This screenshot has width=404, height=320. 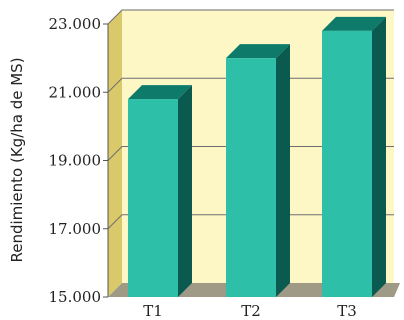 I want to click on x-tick-label: T3, so click(x=347, y=311).